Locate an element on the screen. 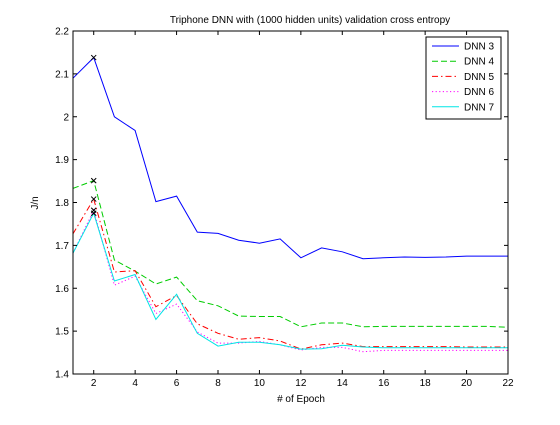 The image size is (560, 425). legend-box is located at coordinates (463, 78).